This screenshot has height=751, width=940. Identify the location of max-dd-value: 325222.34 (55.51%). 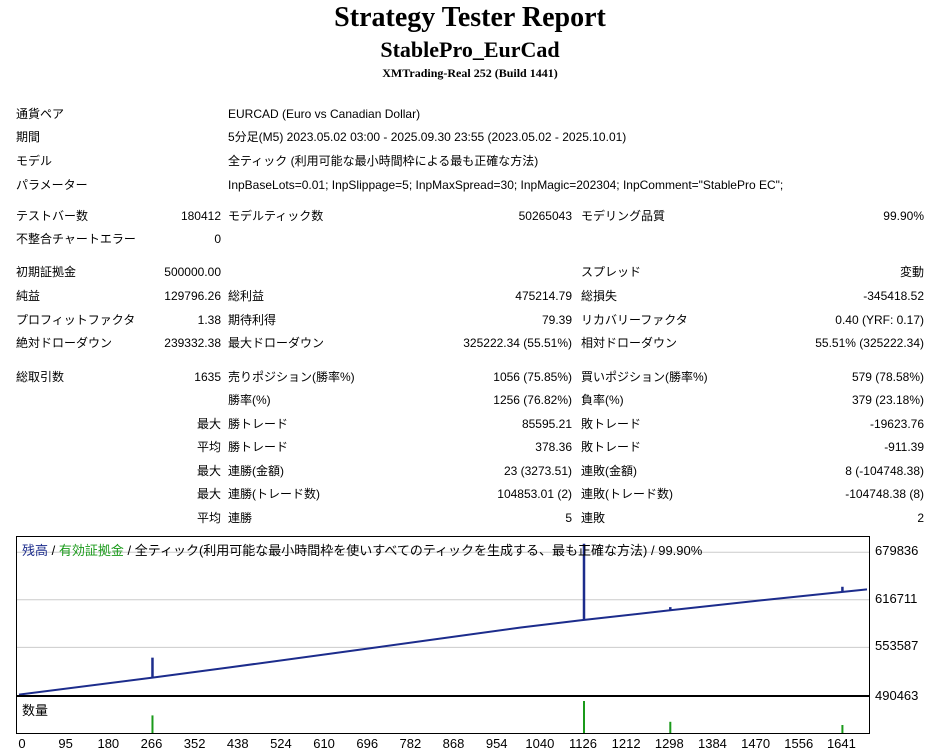
(517, 343).